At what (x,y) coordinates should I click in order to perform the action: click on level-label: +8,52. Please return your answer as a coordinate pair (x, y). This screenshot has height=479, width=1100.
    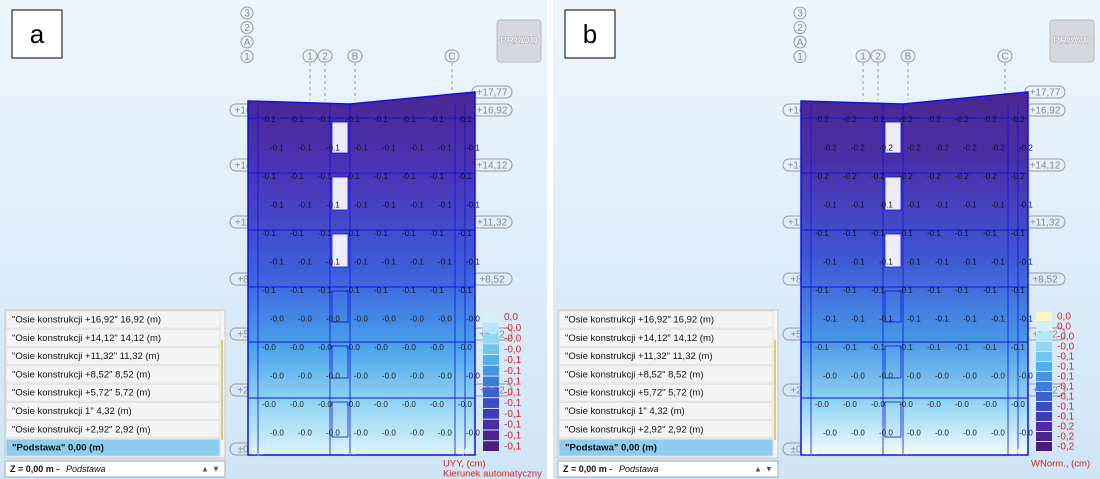
    Looking at the image, I should click on (492, 280).